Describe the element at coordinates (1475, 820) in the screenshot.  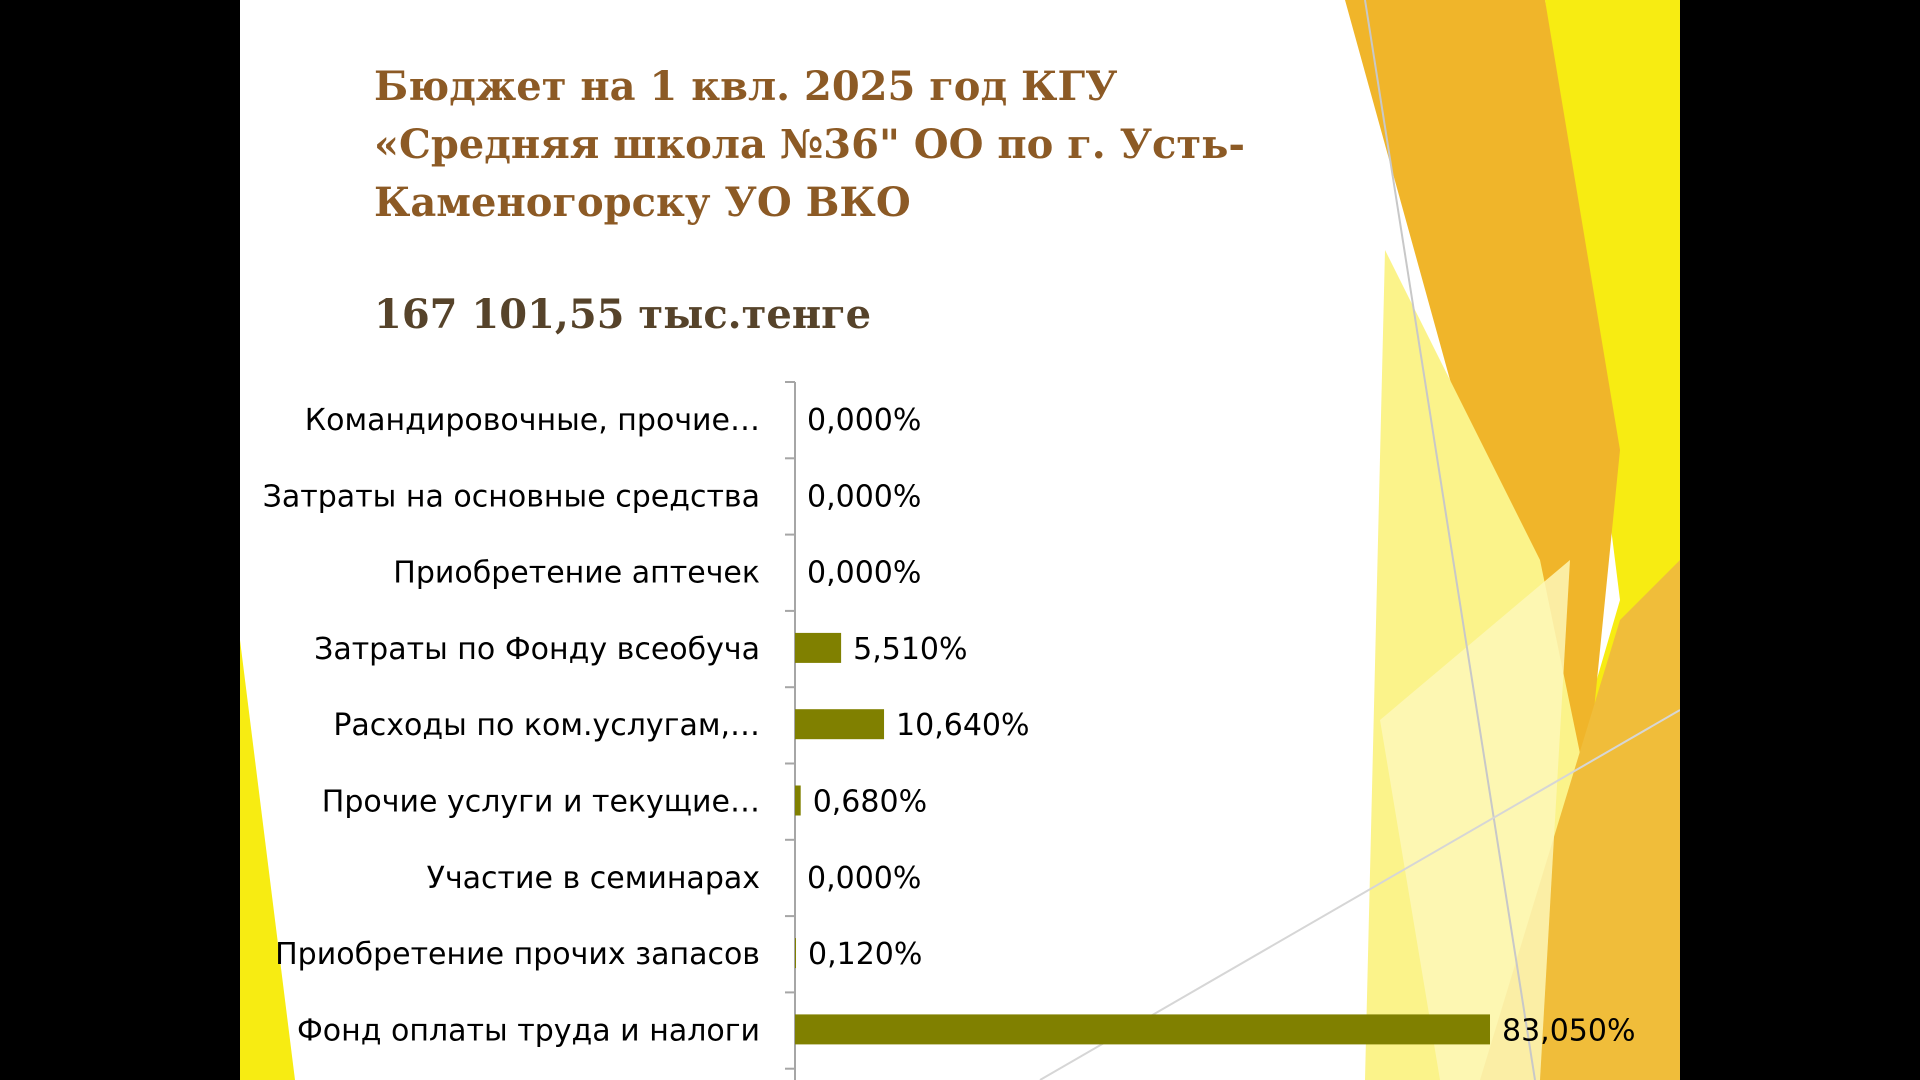
I see `deco-pale-shape` at that location.